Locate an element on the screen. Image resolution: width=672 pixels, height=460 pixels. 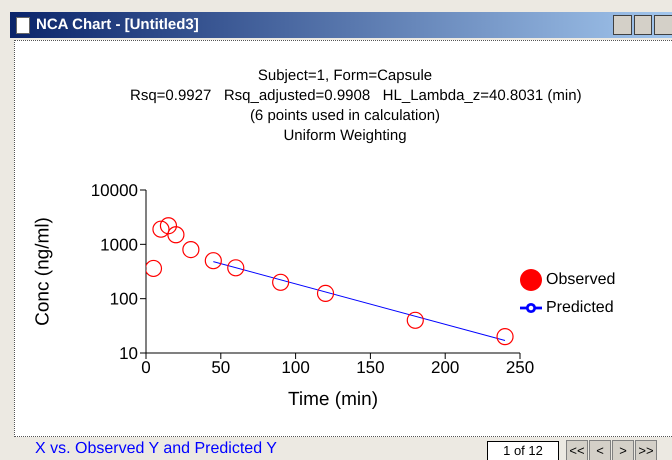
legend-label: Predicted is located at coordinates (580, 307).